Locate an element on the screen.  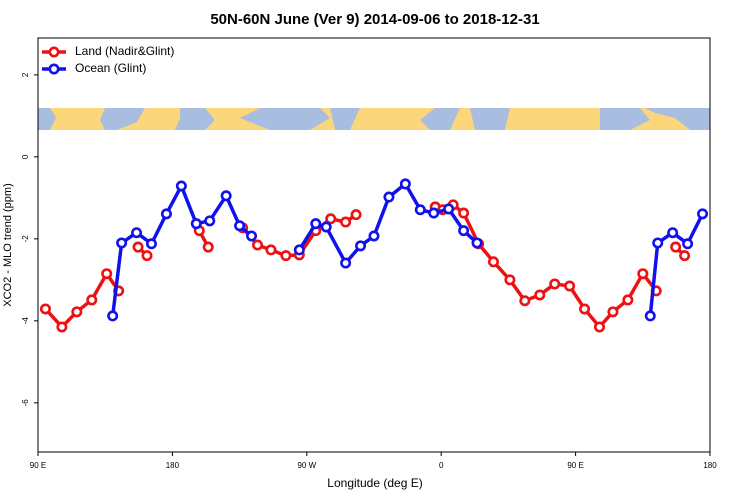
x-axis-label: Longitude (deg E) is located at coordinates (374, 483).